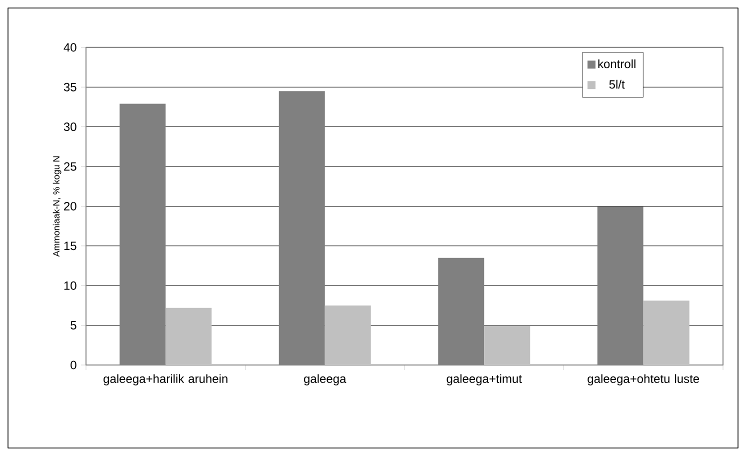 The width and height of the screenshot is (746, 456). What do you see at coordinates (325, 380) in the screenshot?
I see `x-tick-label: galeega` at bounding box center [325, 380].